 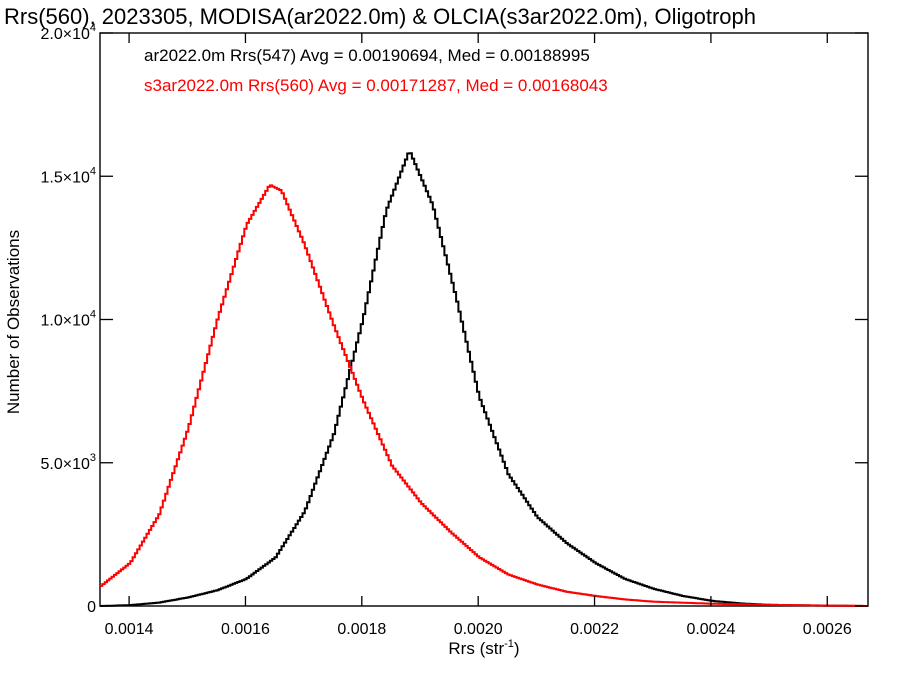 I want to click on y-tick-label: 1.5×10⁴, so click(x=68, y=175).